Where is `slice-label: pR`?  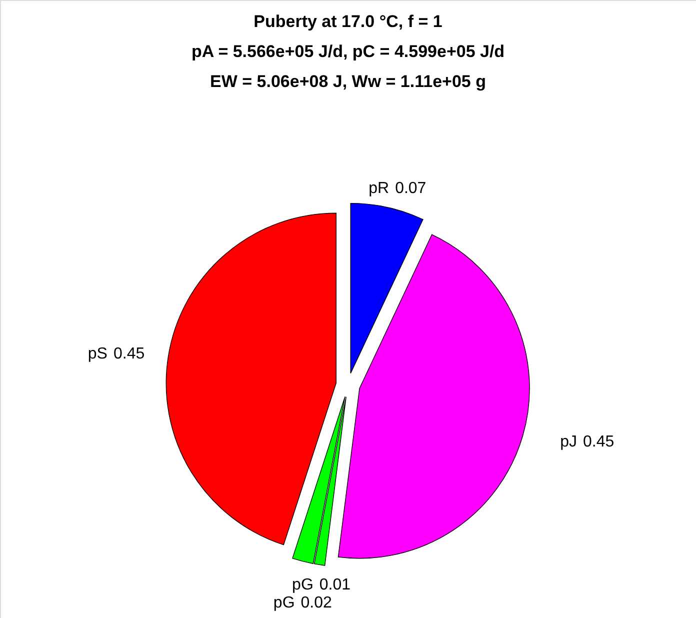 slice-label: pR is located at coordinates (379, 188).